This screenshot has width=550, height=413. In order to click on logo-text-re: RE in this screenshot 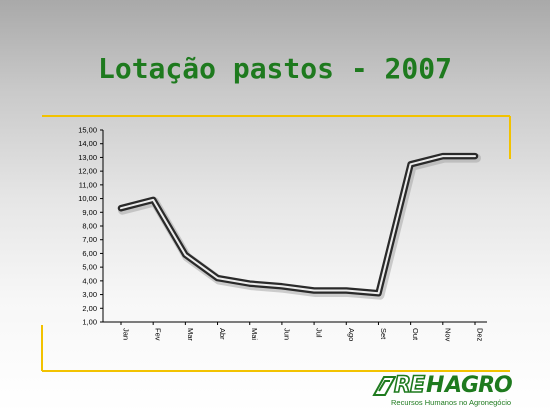, I will do `click(409, 385)`.